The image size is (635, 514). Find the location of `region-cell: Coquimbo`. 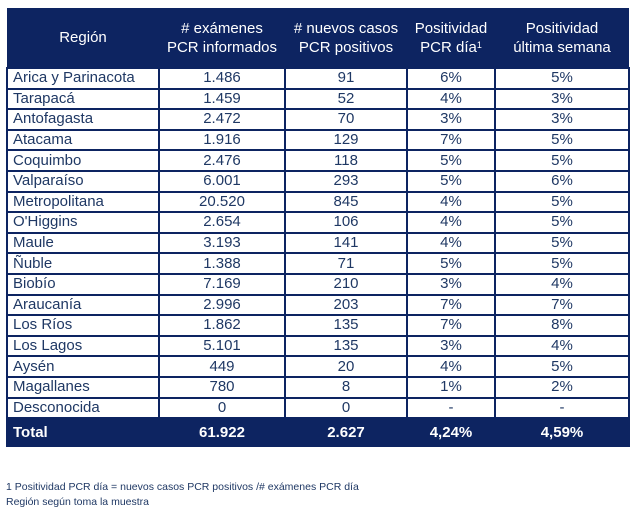

region-cell: Coquimbo is located at coordinates (83, 160).